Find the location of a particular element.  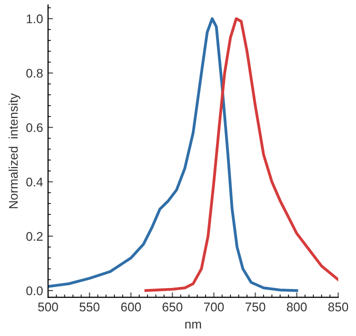

x-tick-label: 700 is located at coordinates (214, 307).